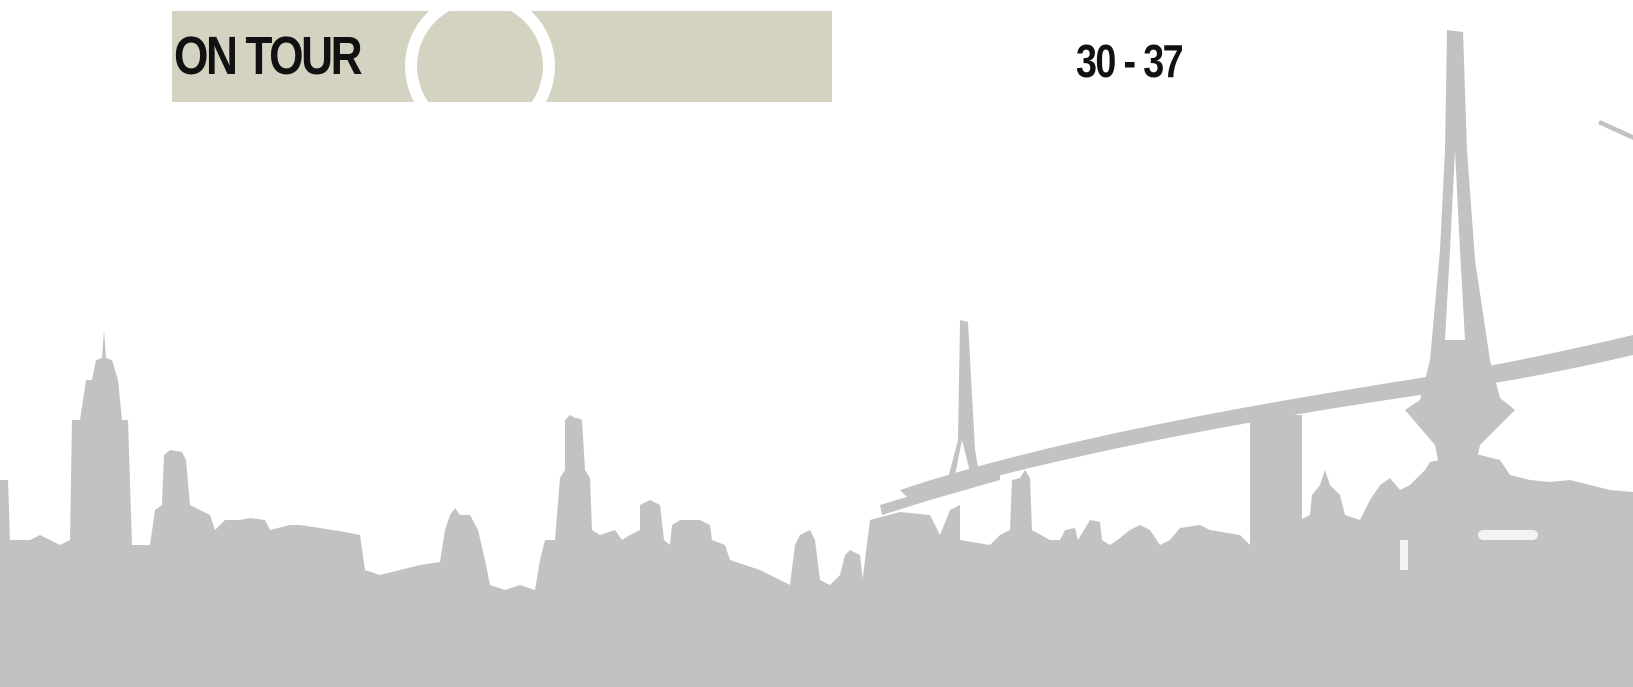  Describe the element at coordinates (1460, 250) in the screenshot. I see `large-bridge-tower` at that location.